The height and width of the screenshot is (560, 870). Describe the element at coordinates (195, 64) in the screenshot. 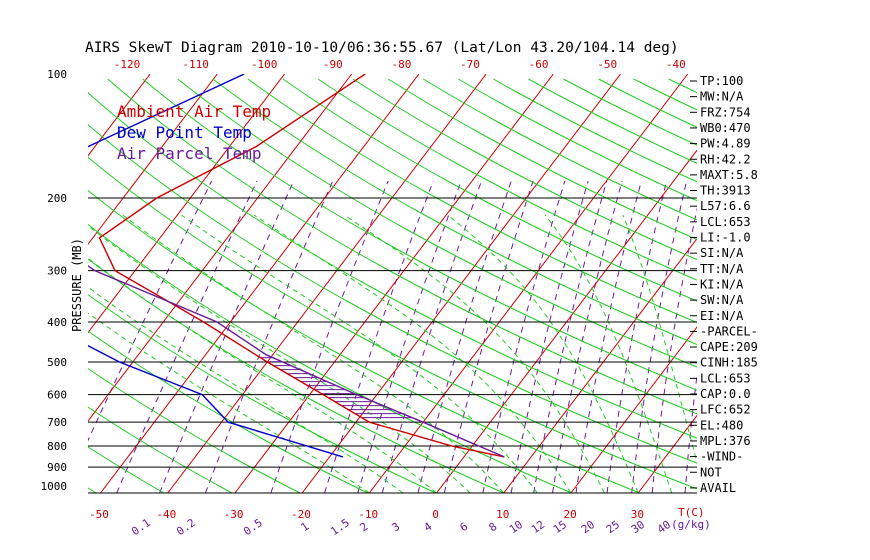

I see `top-temperature-tick: -110` at that location.